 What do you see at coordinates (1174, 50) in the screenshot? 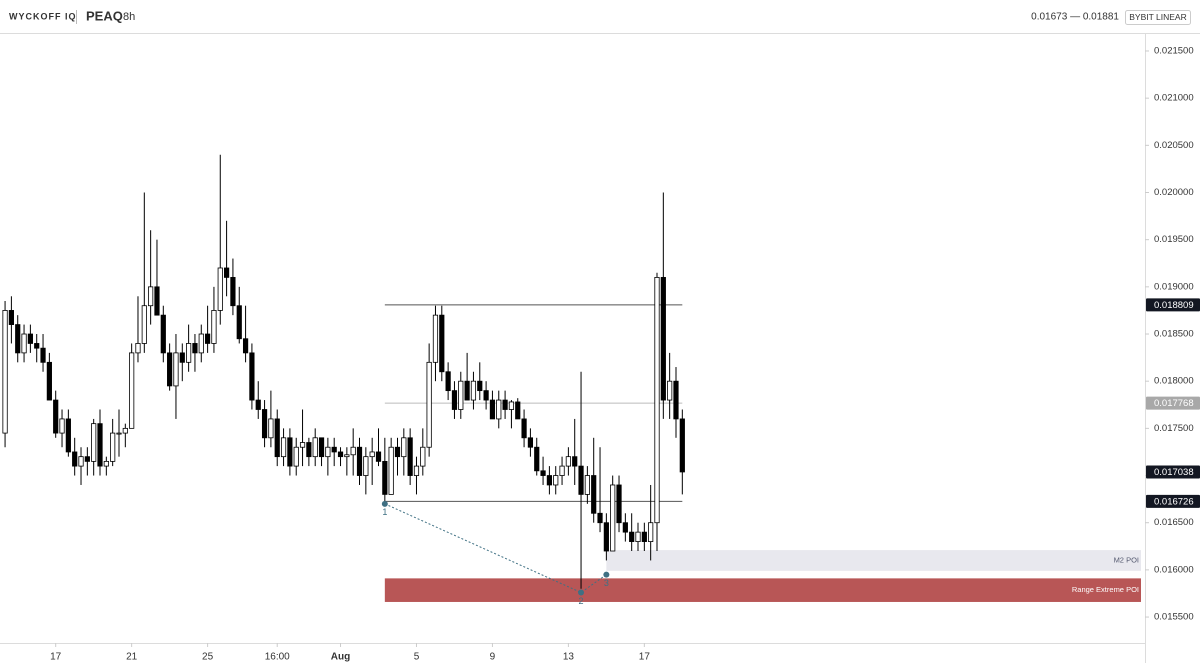
I see `y-tick-label: 0.021500` at bounding box center [1174, 50].